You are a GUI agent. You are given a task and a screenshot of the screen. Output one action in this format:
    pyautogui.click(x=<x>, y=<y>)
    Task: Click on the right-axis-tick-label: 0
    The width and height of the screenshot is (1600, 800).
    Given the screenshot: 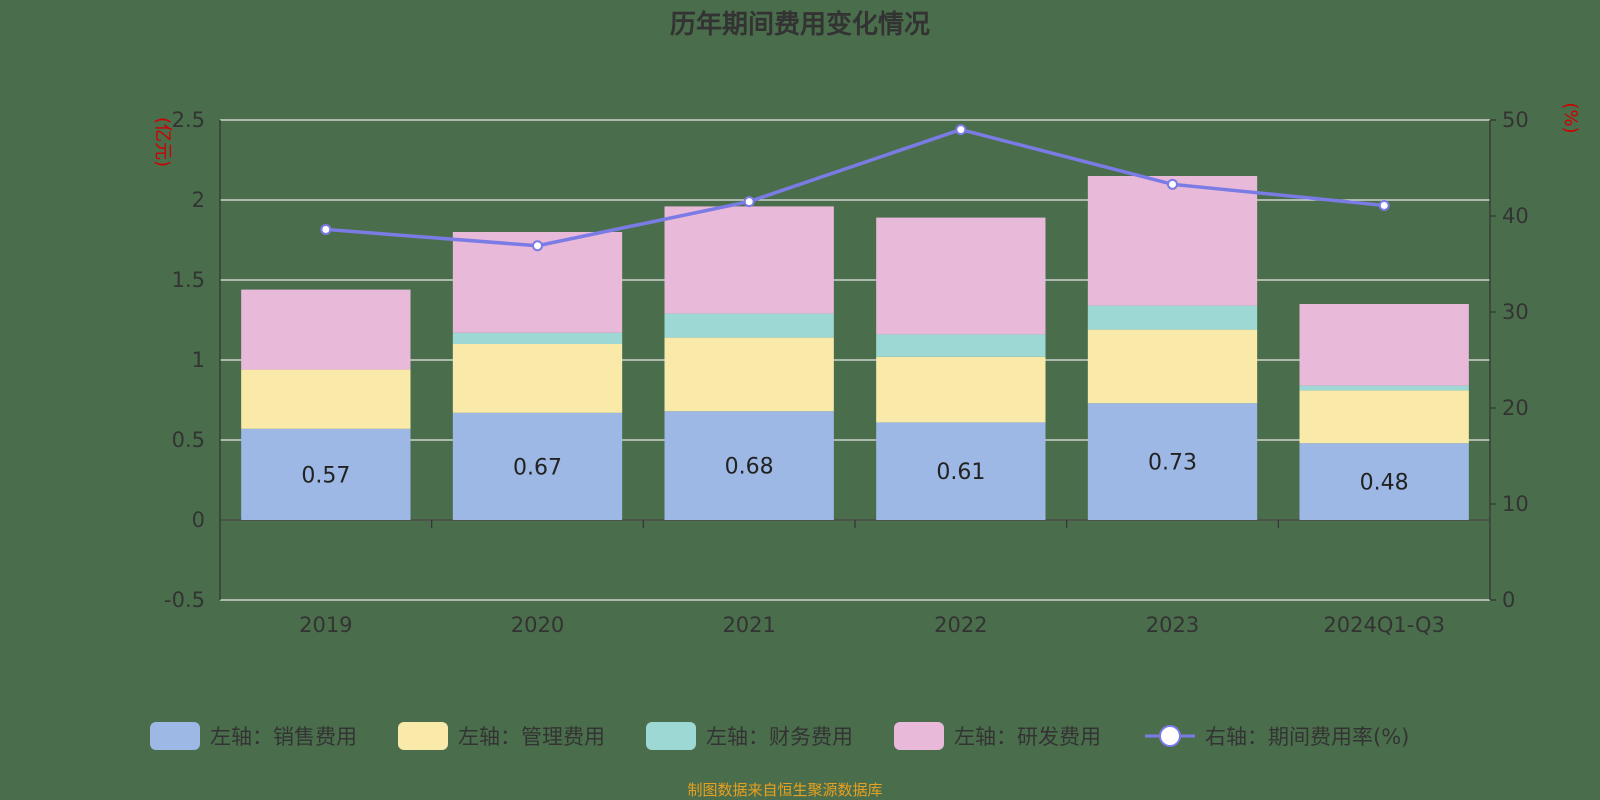 What is the action you would take?
    pyautogui.click(x=1508, y=600)
    